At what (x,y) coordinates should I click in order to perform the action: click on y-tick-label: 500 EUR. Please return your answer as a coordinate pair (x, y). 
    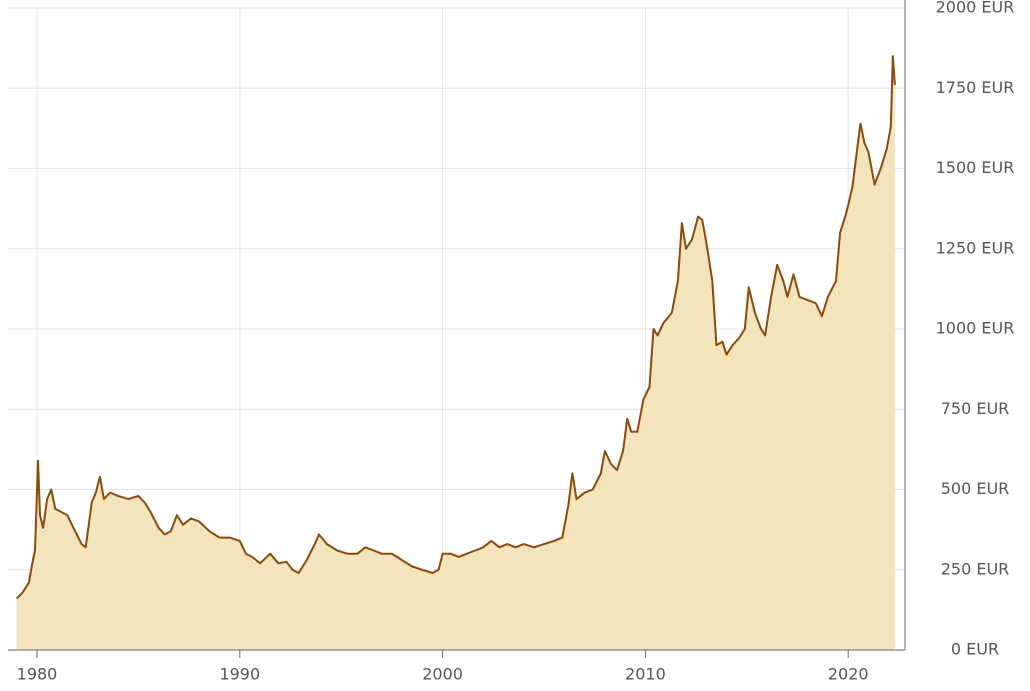
    Looking at the image, I should click on (975, 488).